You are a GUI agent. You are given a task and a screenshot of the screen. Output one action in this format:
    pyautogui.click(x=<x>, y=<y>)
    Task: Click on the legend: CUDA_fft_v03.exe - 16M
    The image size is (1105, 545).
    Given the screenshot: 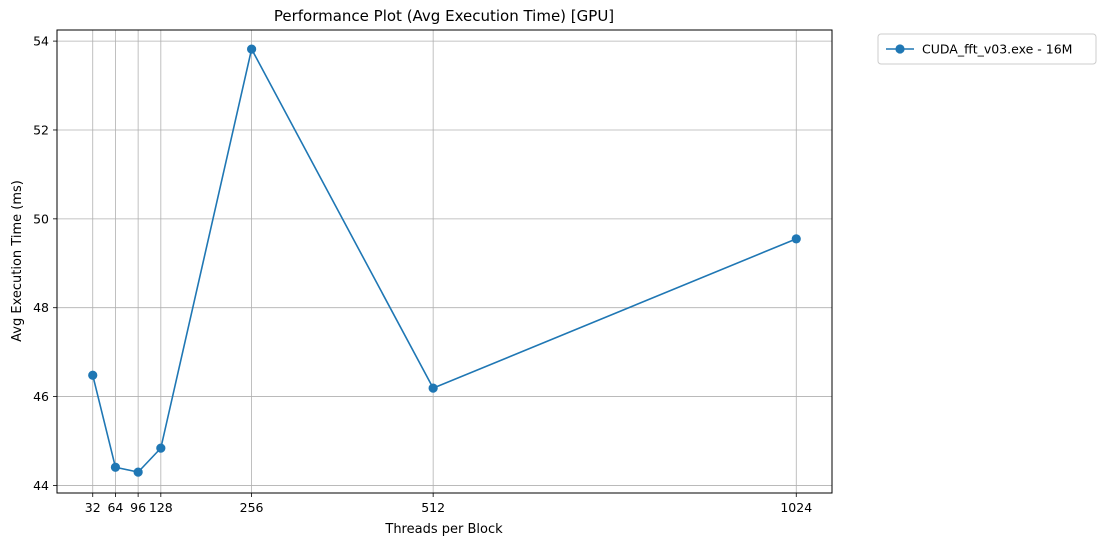 What is the action you would take?
    pyautogui.click(x=987, y=49)
    